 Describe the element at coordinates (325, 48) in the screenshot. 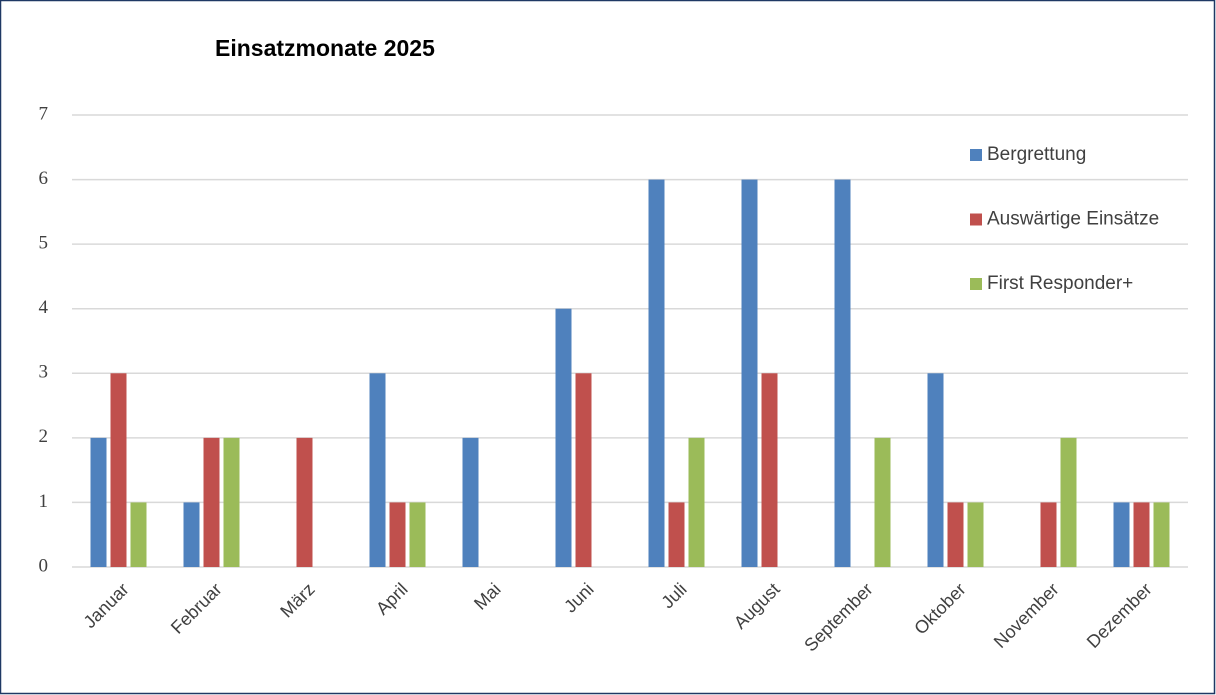

I see `chart-title: Einsatzmonate 2025` at that location.